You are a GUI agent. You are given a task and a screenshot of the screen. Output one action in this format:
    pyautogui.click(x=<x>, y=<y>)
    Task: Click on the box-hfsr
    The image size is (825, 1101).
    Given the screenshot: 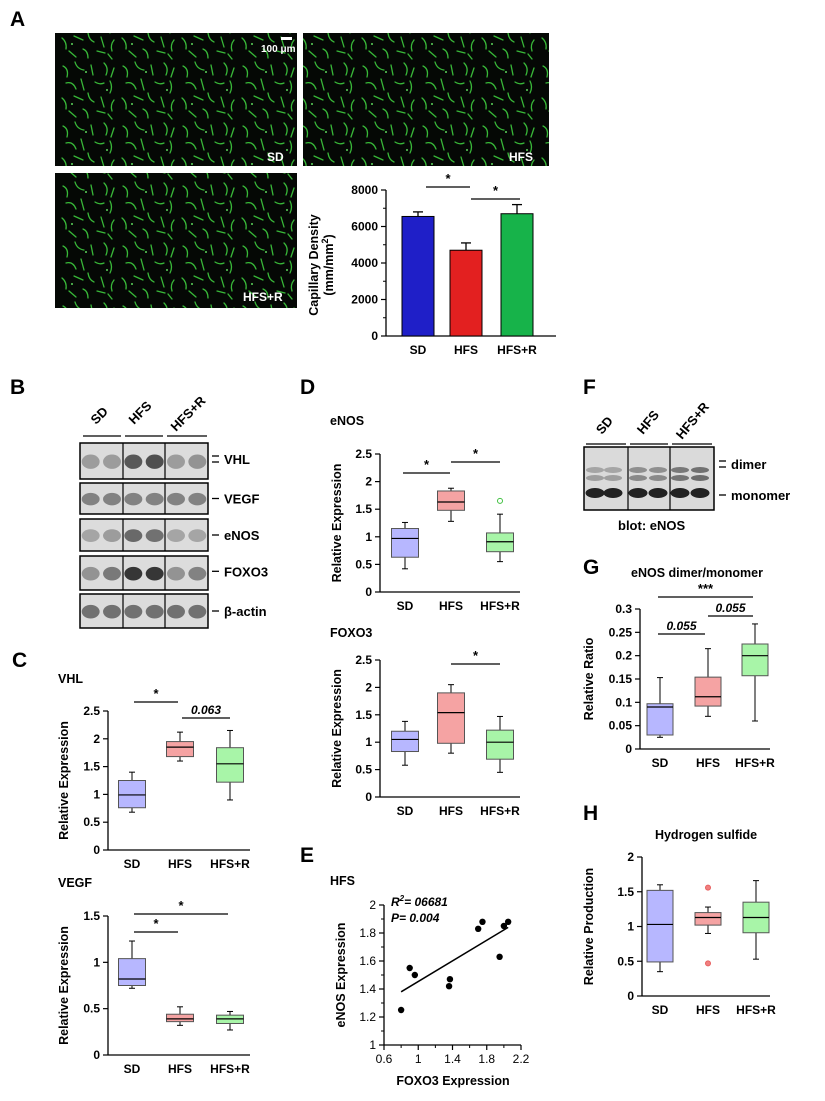 What is the action you would take?
    pyautogui.click(x=755, y=660)
    